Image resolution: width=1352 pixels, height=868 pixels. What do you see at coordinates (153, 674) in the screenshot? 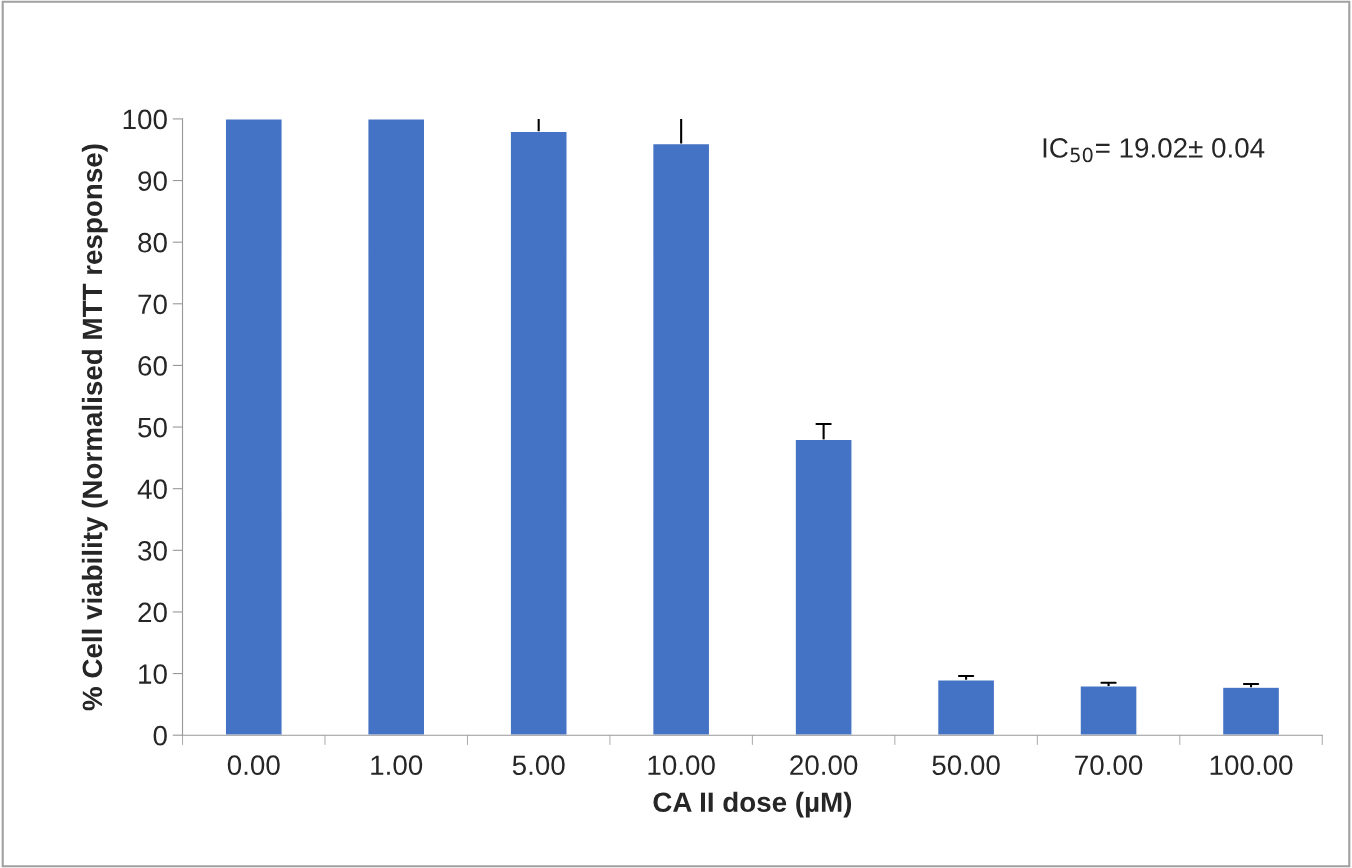
I see `y-tick-label: 10` at bounding box center [153, 674].